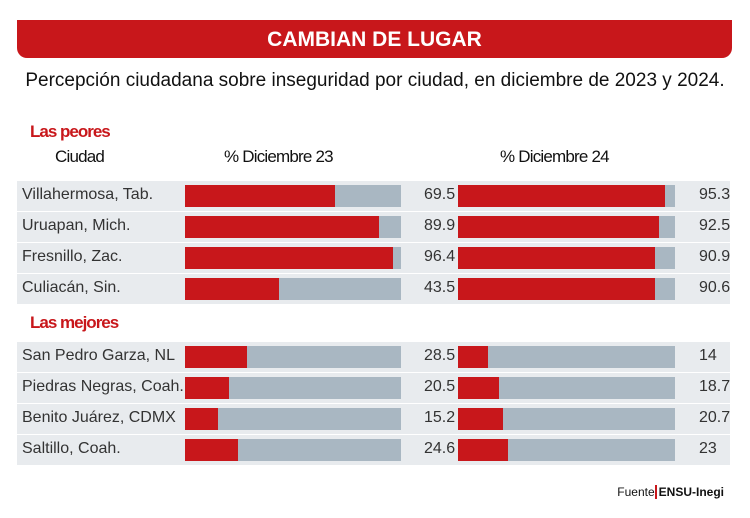 Image resolution: width=750 pixels, height=518 pixels. Describe the element at coordinates (374, 39) in the screenshot. I see `title-banner: CAMBIAN DE LUGAR` at that location.